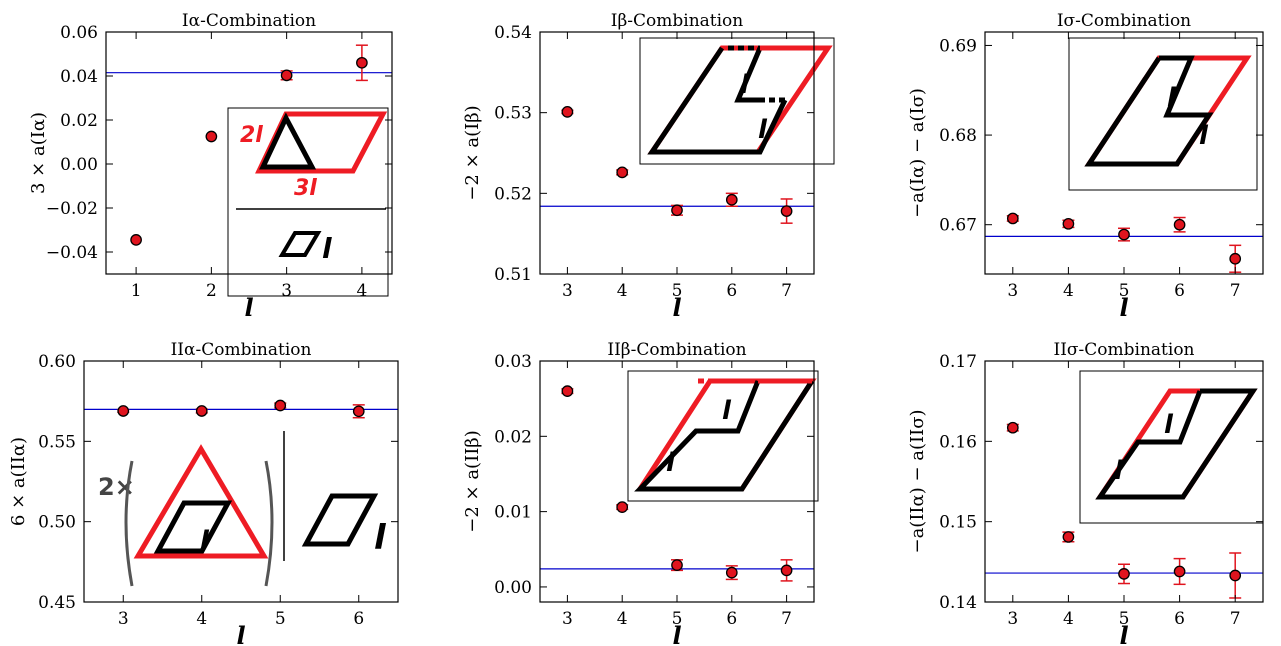 The image size is (1281, 646). I want to click on inset-sketch: 2×l l, so click(242, 509).